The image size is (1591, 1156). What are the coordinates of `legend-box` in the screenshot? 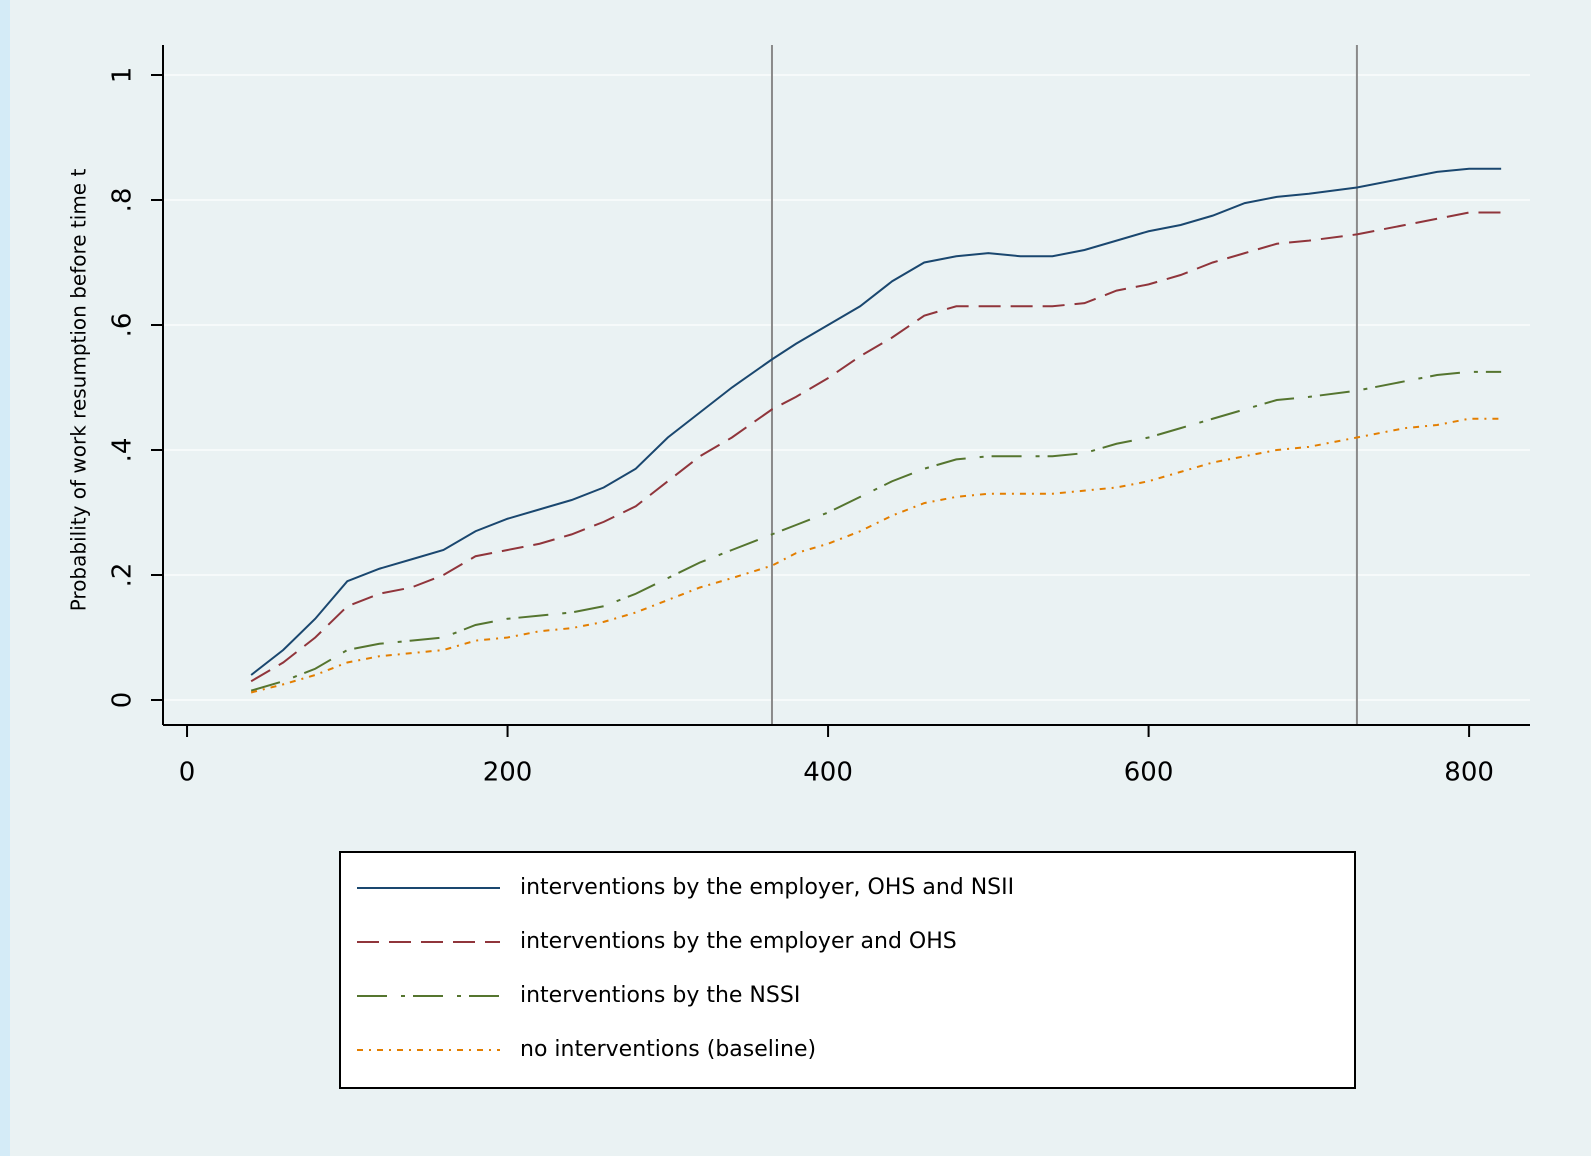 It's located at (847, 970).